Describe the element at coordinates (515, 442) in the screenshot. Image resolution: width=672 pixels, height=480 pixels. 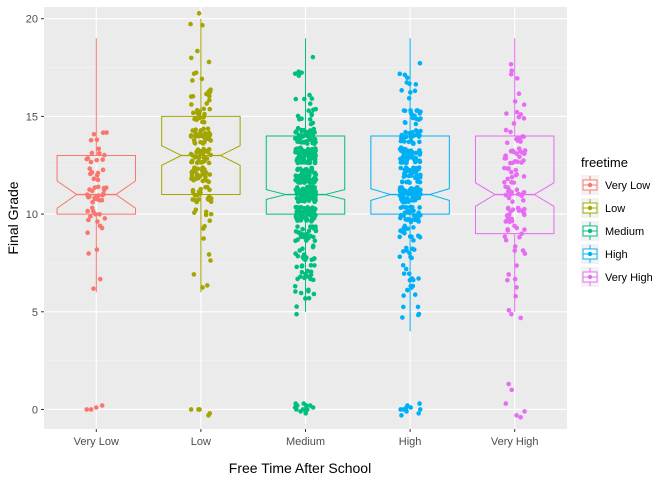
I see `x-tick-label: Very High` at that location.